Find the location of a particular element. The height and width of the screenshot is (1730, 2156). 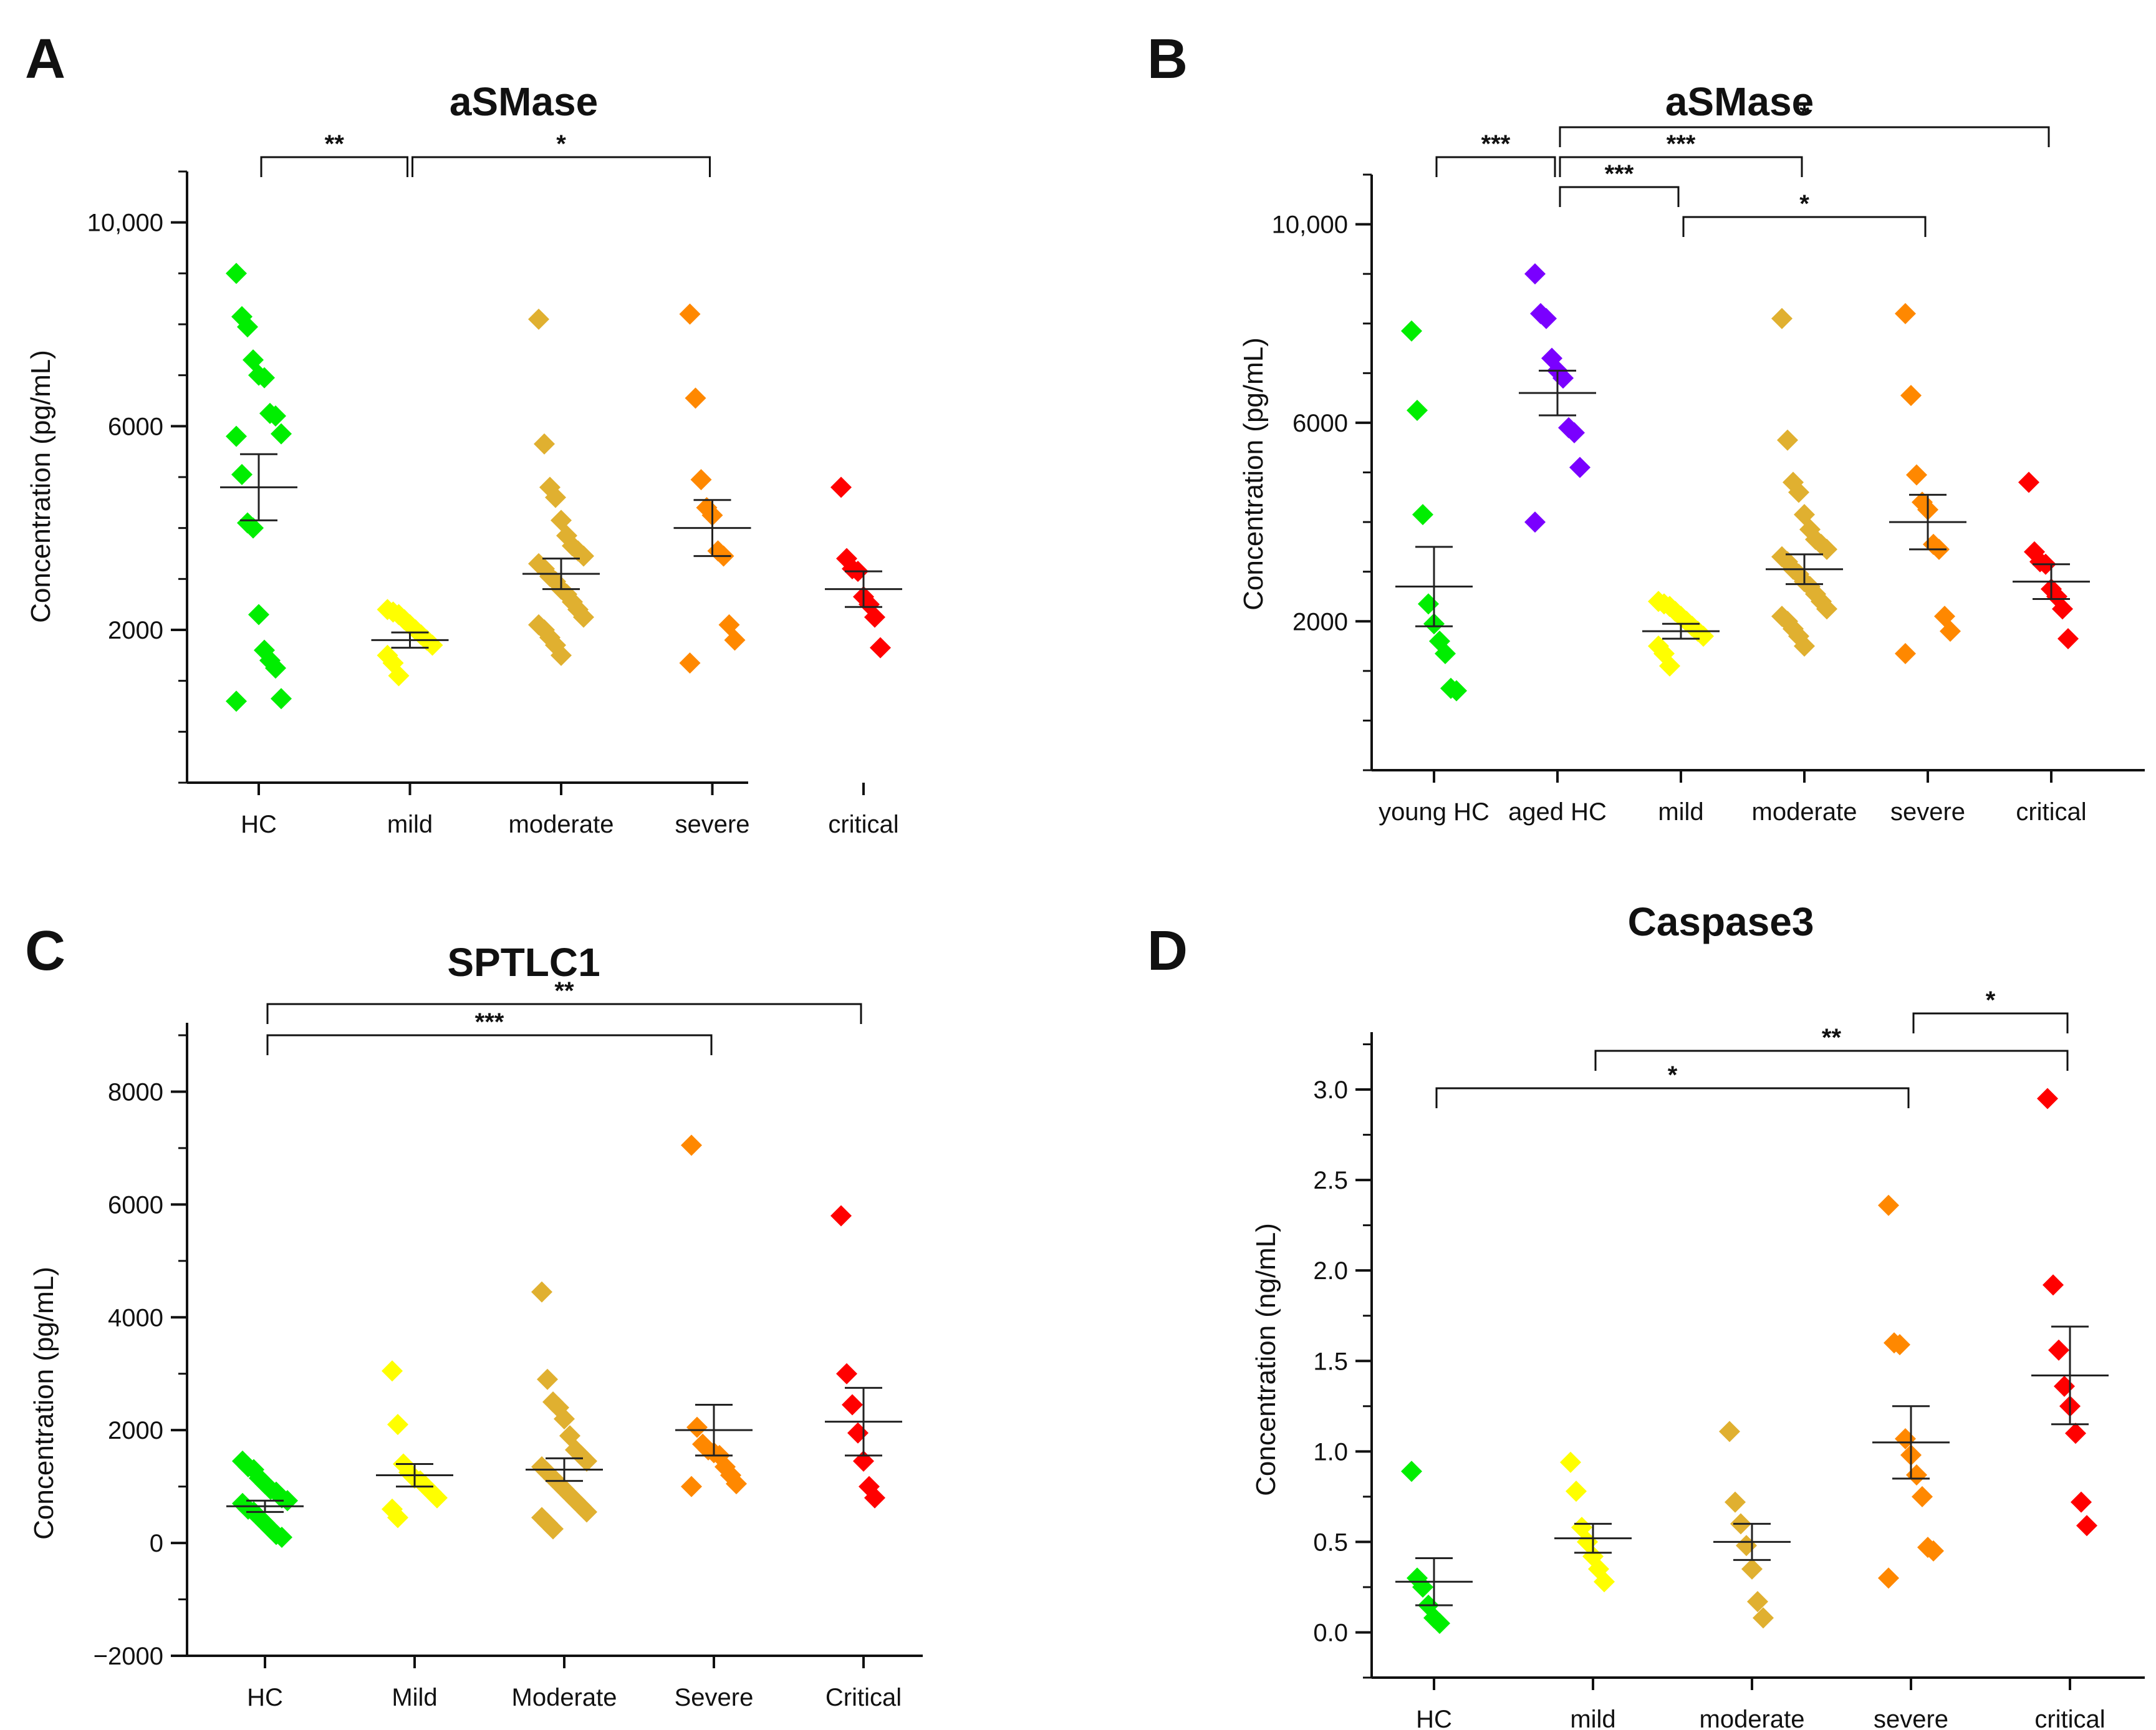

y-axis-label-b: Concentration (pg/mL) is located at coordinates (1253, 474).